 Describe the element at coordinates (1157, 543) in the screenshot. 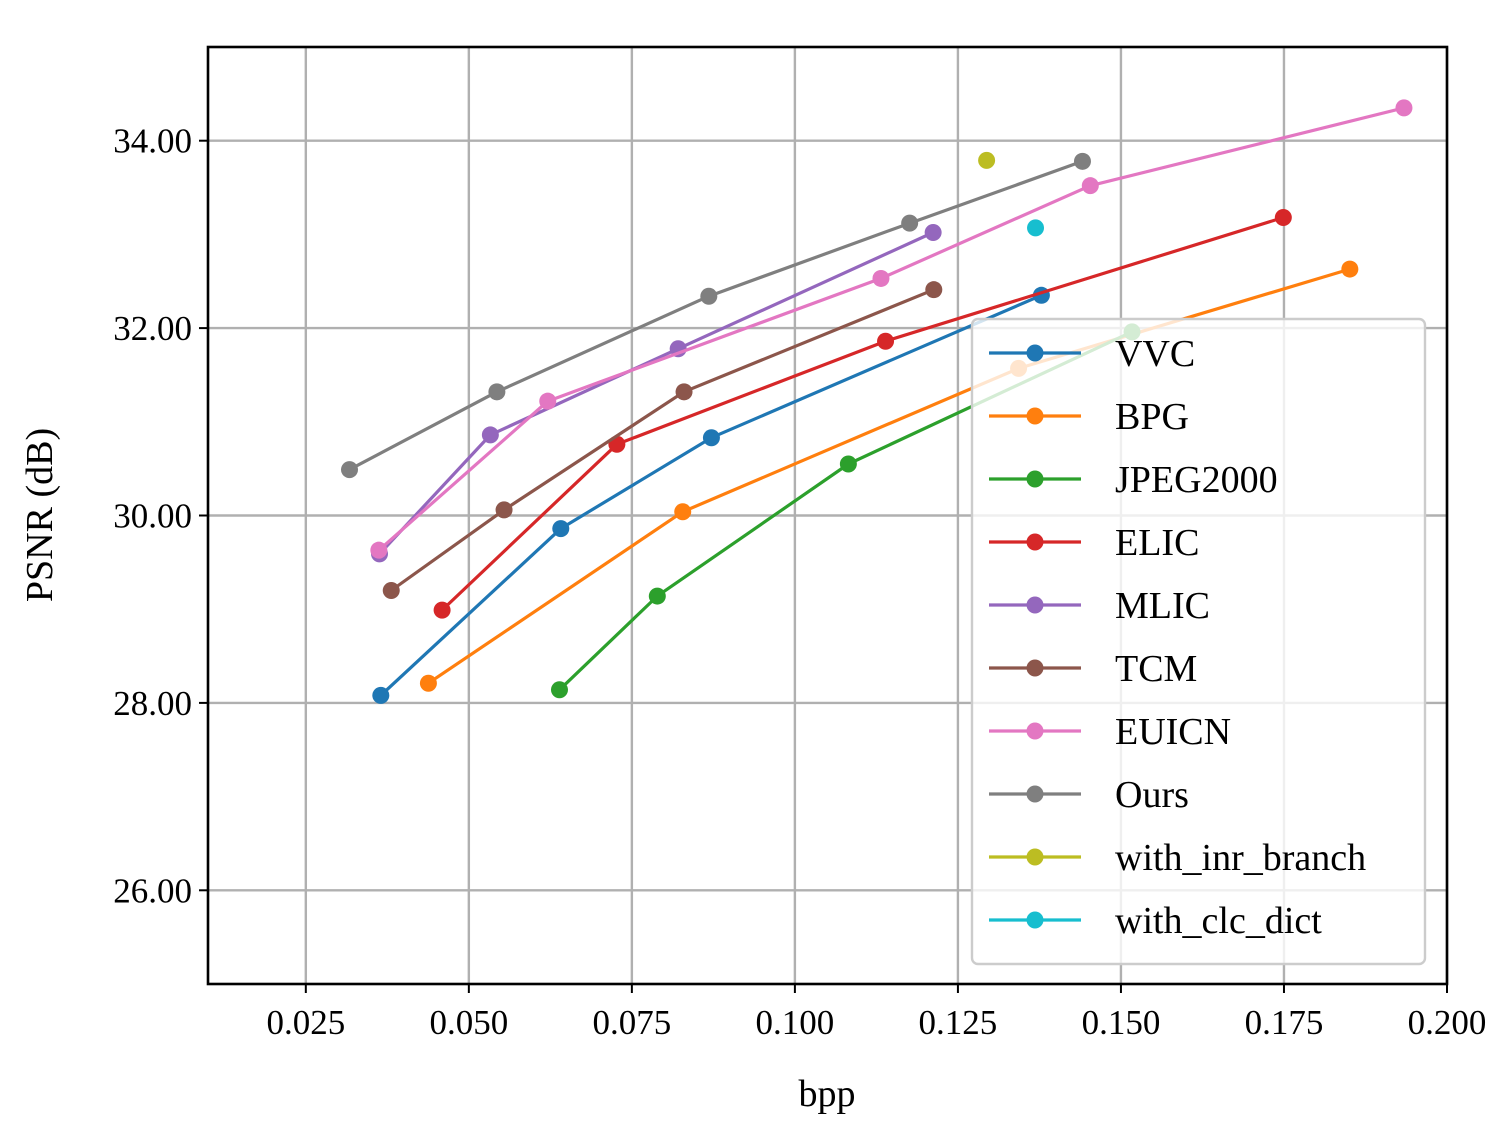

I see `legend-label: ELIC` at that location.